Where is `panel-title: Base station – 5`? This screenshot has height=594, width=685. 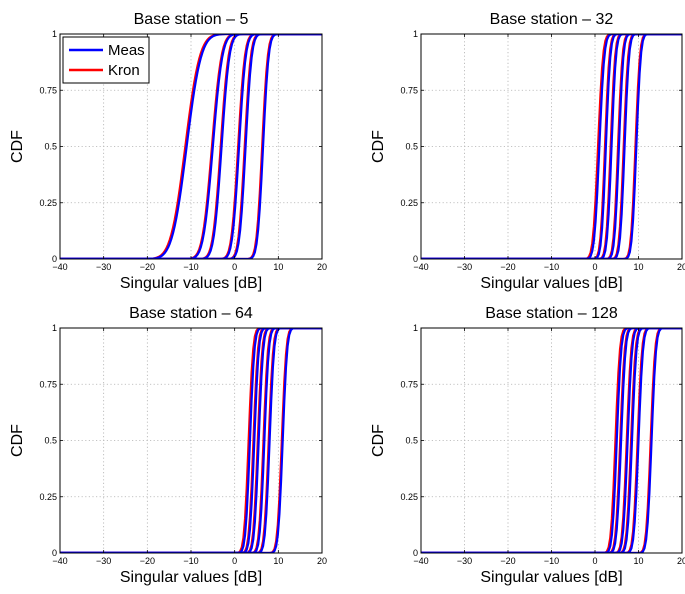
panel-title: Base station – 5 is located at coordinates (191, 19).